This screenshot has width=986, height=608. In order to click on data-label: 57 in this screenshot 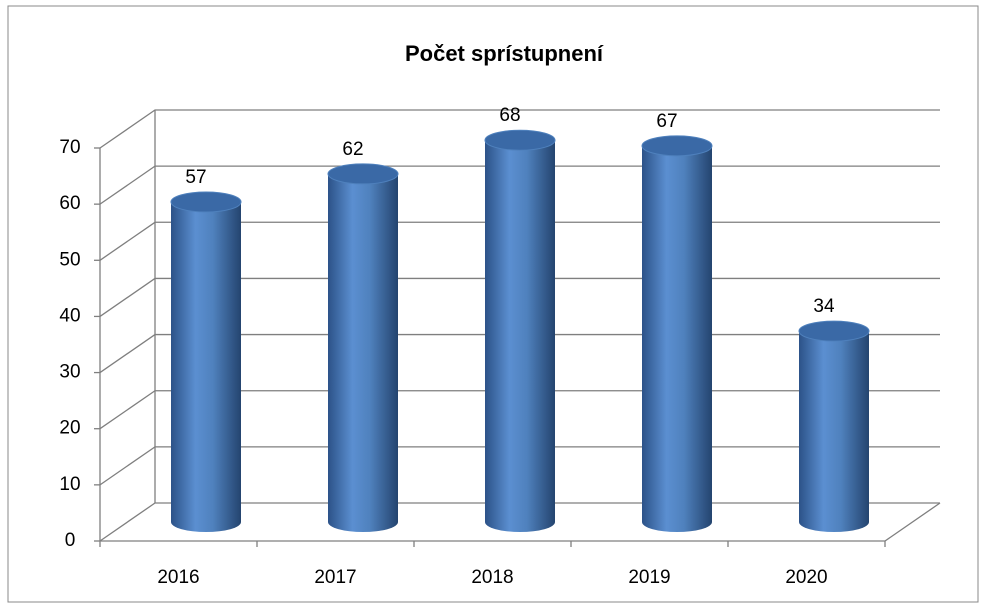, I will do `click(195, 177)`.